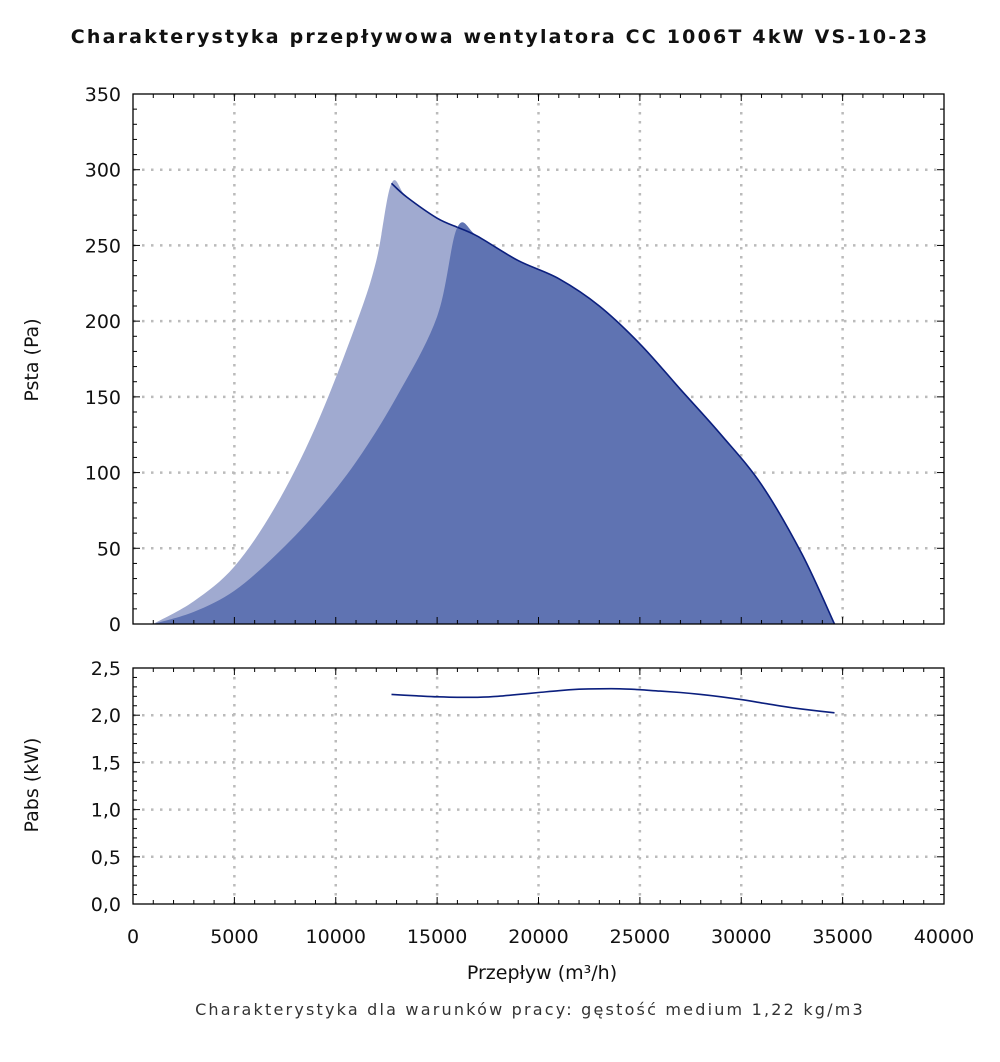  What do you see at coordinates (32, 359) in the screenshot?
I see `pressure-axis-label: Psta (Pa)` at bounding box center [32, 359].